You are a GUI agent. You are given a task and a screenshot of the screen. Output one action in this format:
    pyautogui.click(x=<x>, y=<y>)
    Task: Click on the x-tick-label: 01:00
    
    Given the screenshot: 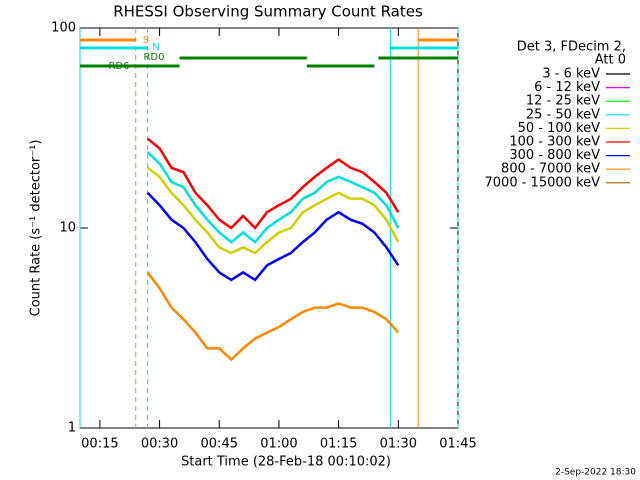 What is the action you would take?
    pyautogui.click(x=278, y=444)
    